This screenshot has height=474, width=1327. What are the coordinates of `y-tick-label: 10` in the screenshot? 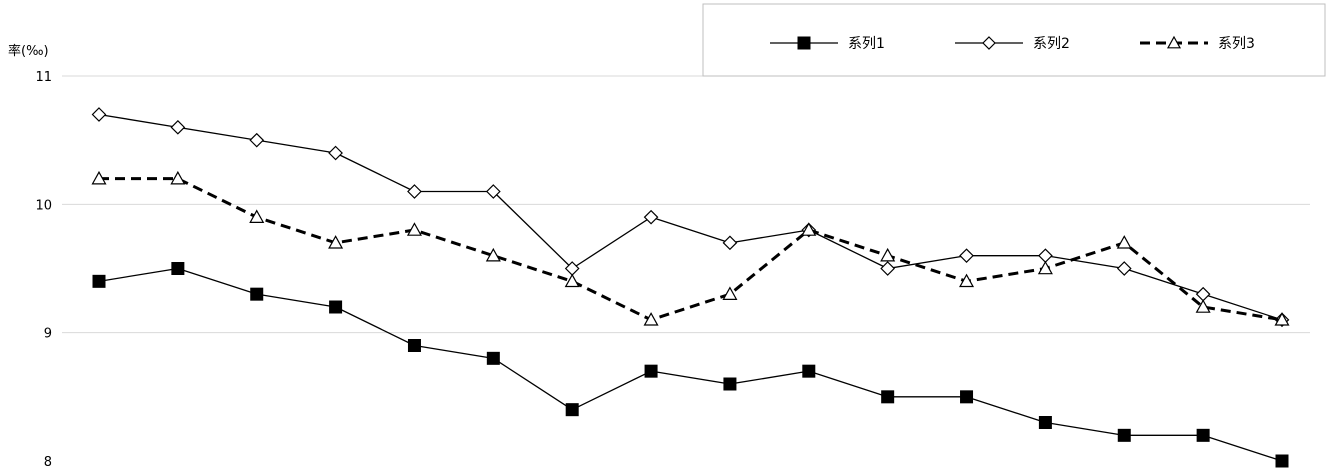 It's located at (43, 205).